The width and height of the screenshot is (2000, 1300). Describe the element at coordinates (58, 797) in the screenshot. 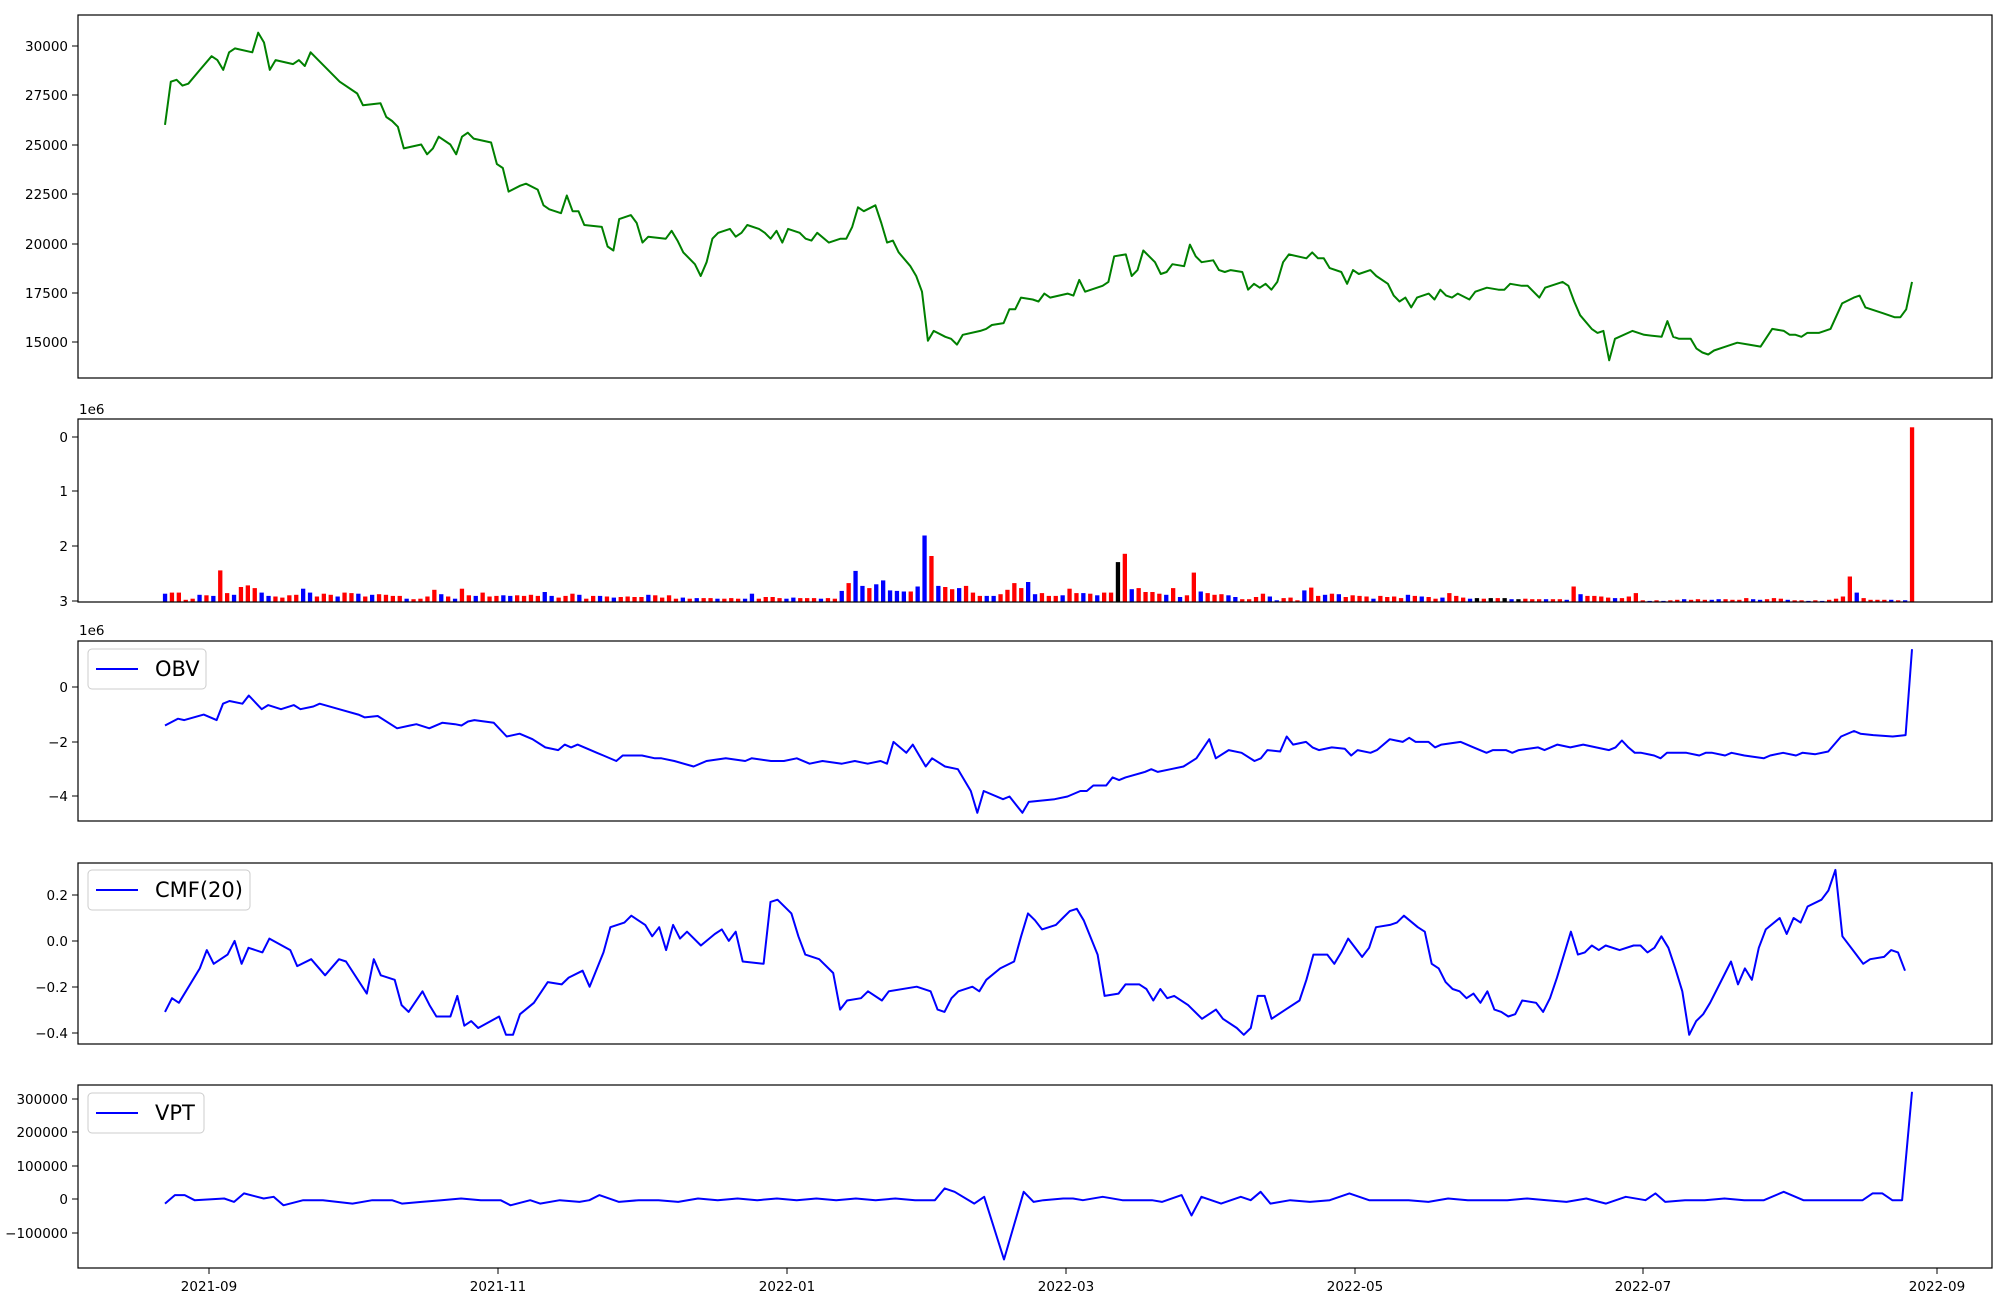

I see `obv-y-tick-label: −4` at that location.